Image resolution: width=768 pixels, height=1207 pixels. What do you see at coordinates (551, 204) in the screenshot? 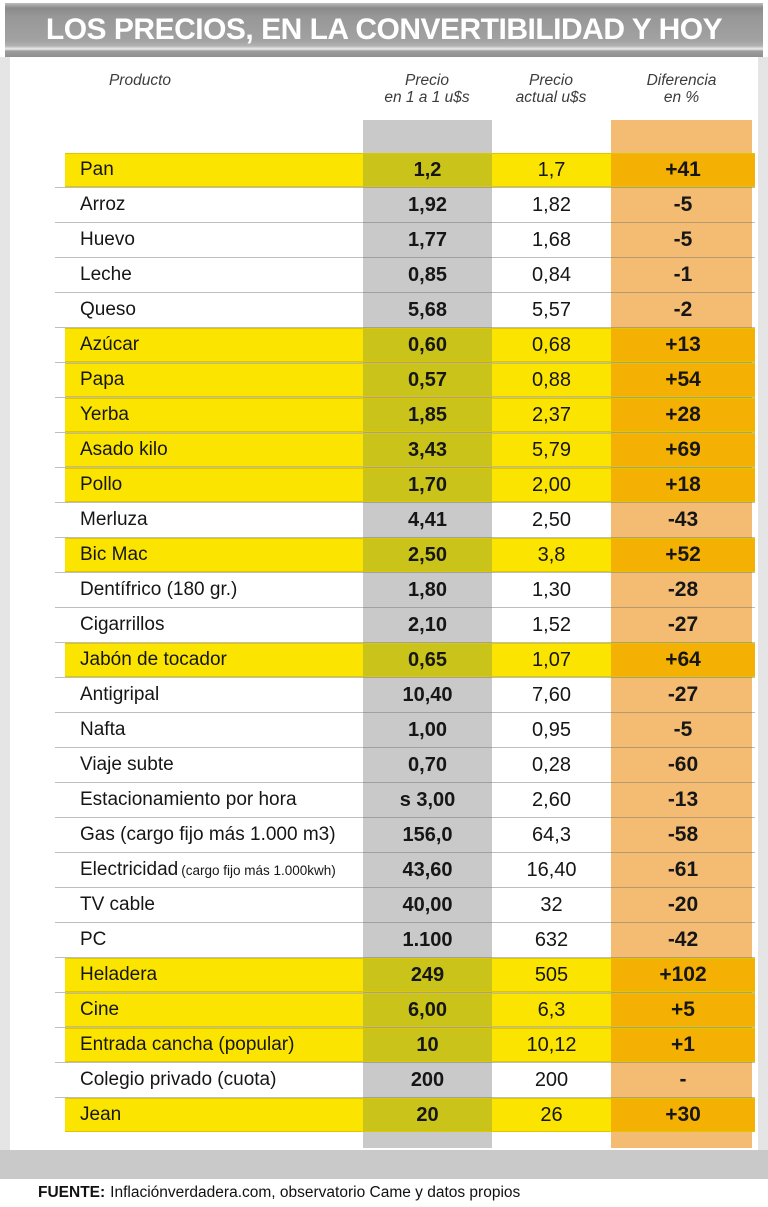
I see `price-current-cell: 1,82` at bounding box center [551, 204].